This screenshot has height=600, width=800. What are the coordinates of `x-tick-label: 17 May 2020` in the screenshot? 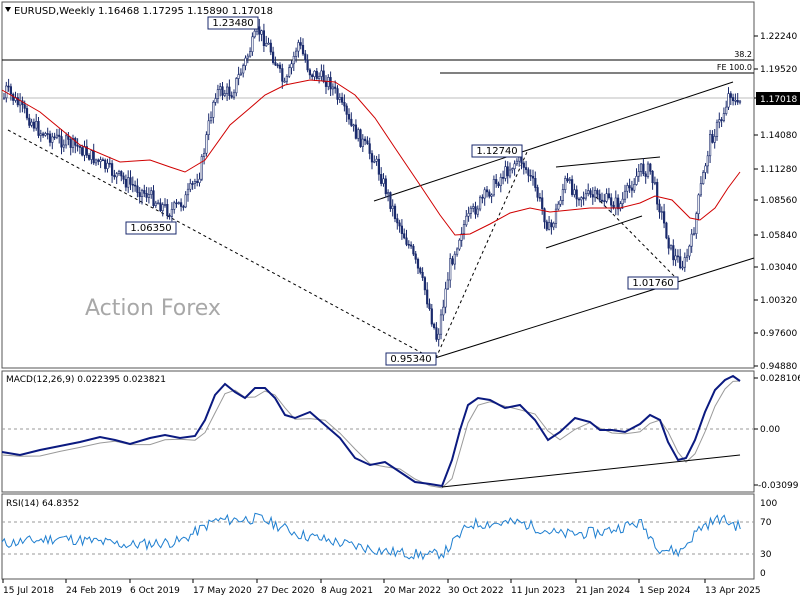 It's located at (222, 591).